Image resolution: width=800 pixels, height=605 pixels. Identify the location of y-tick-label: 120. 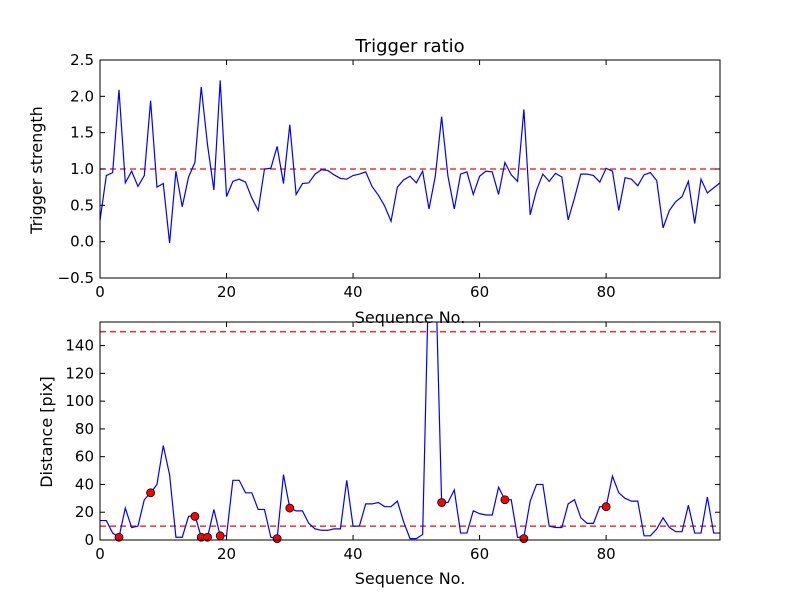
(79, 373).